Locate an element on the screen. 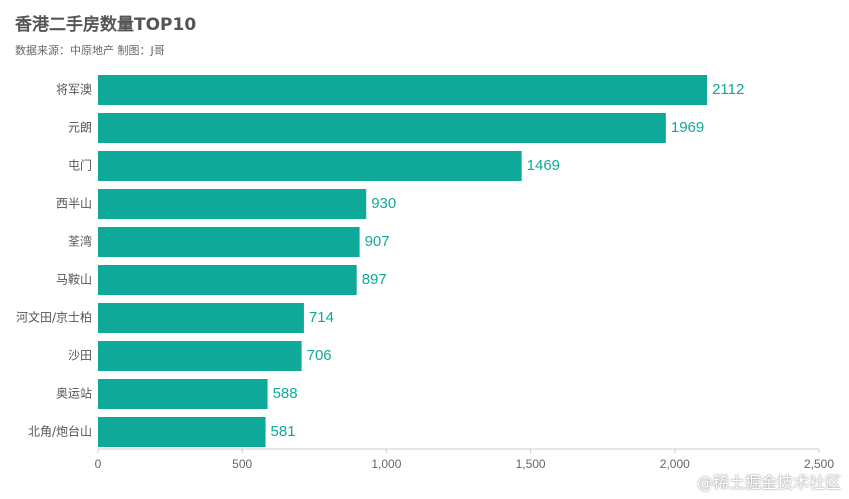  value-label: 581 is located at coordinates (283, 431).